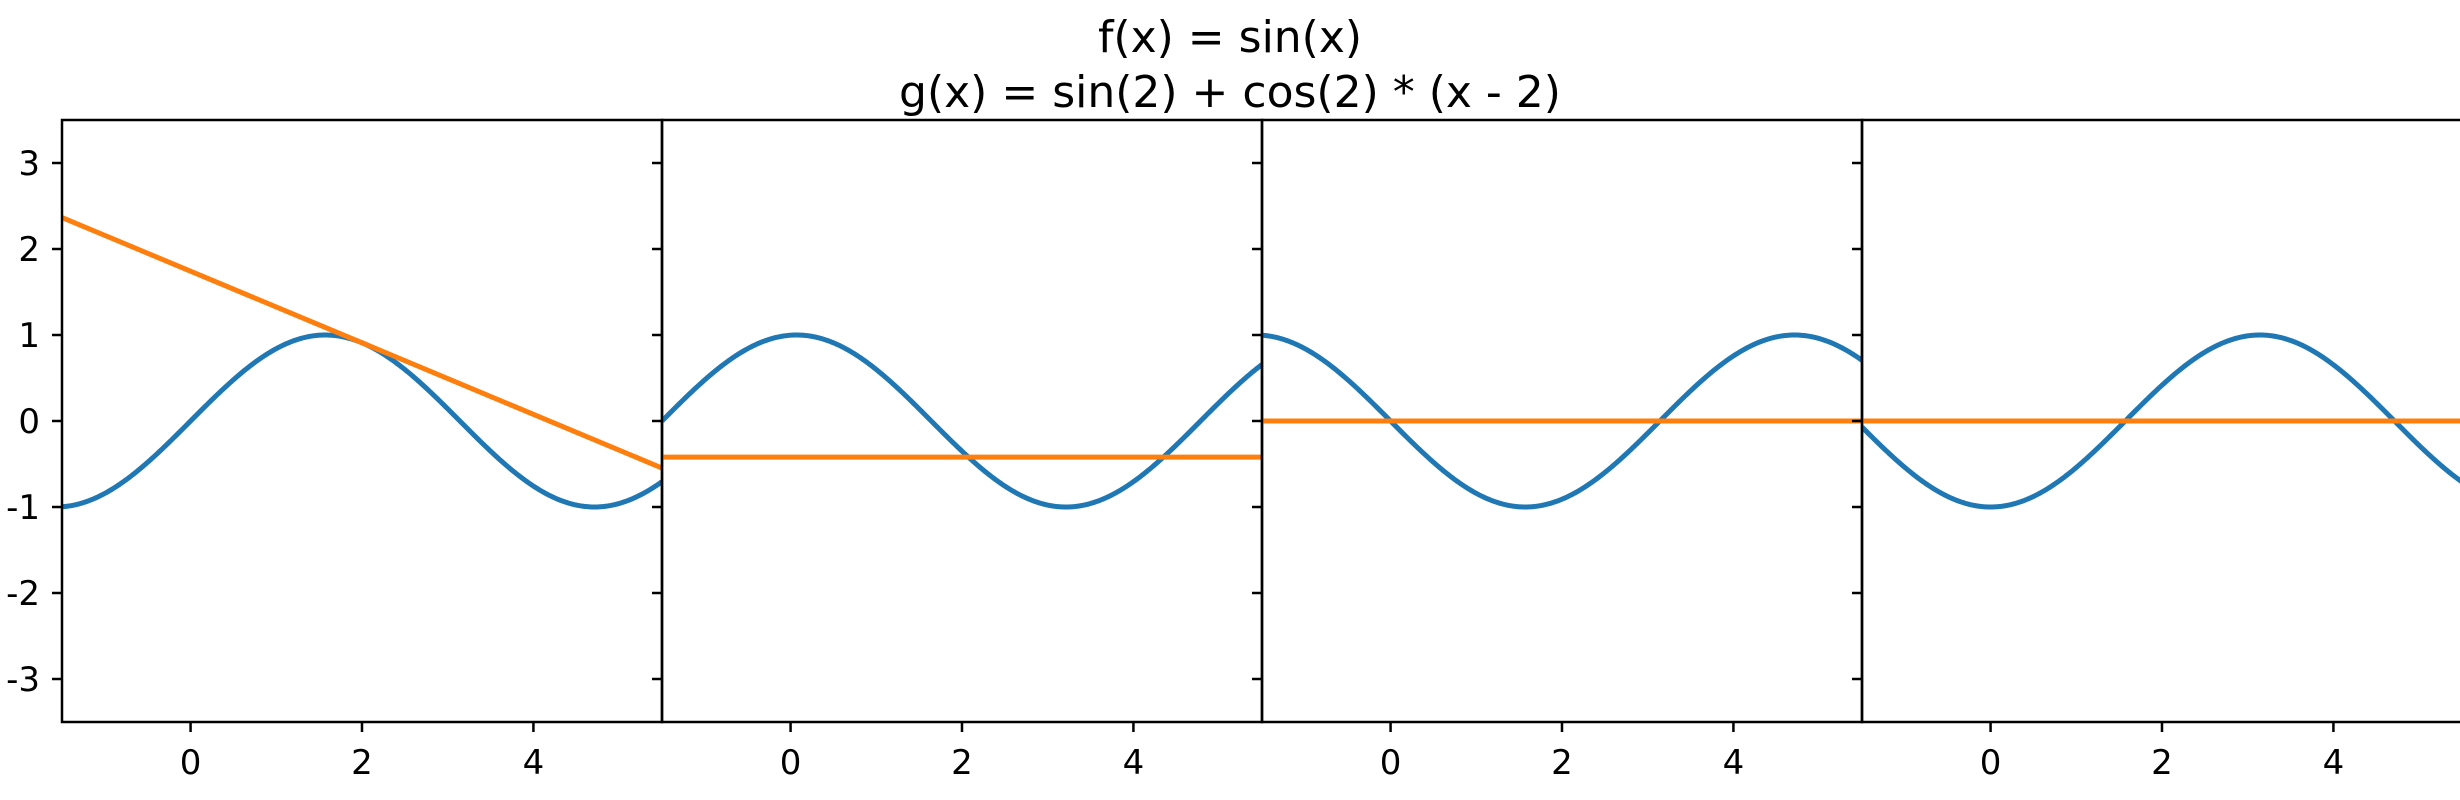  What do you see at coordinates (1230, 37) in the screenshot?
I see `chart-title-line-1: f(x) = sin(x)` at bounding box center [1230, 37].